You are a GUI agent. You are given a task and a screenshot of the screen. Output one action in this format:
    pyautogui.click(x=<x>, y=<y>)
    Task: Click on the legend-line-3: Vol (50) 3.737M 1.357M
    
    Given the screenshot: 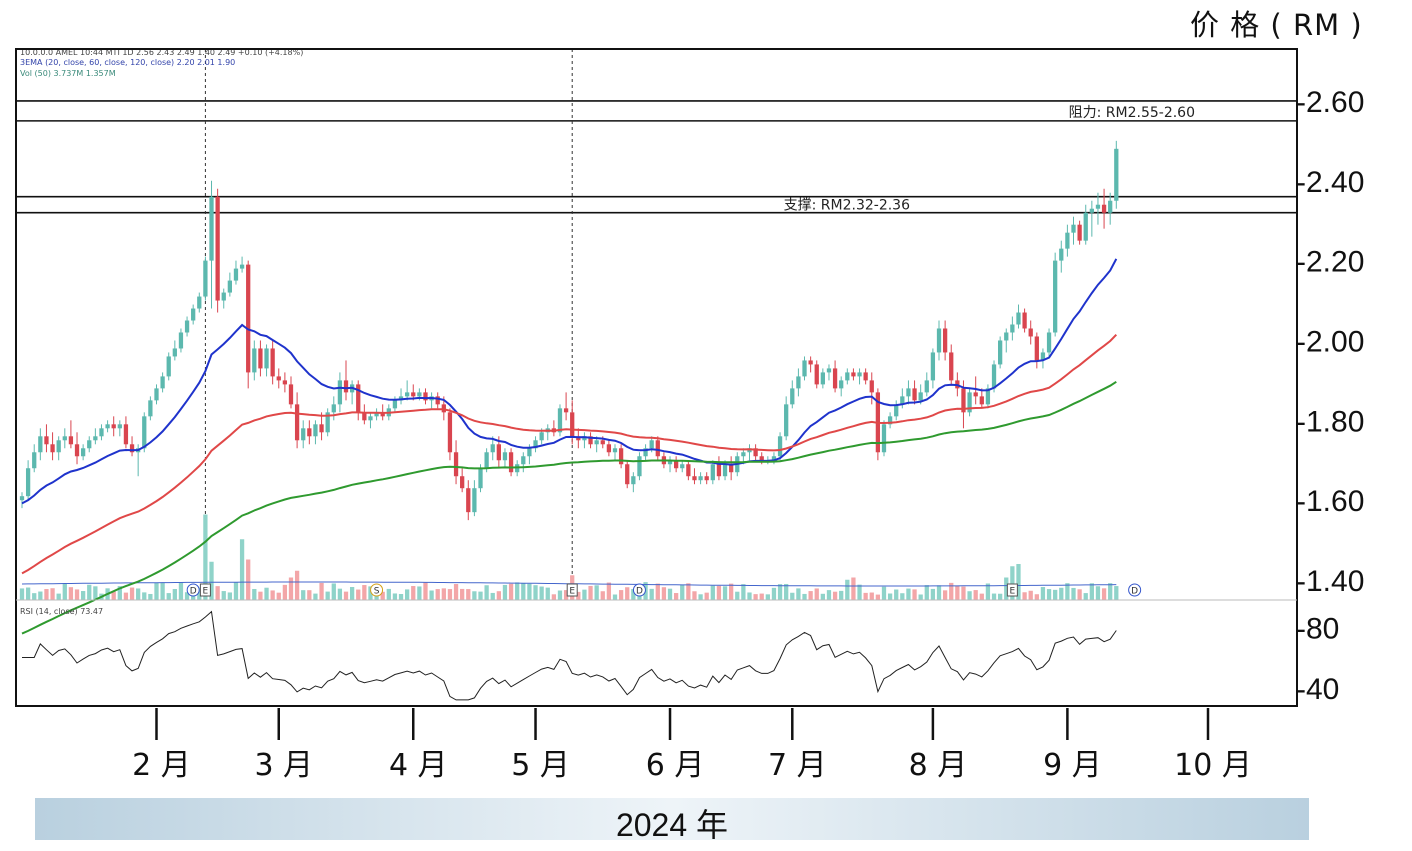 What is the action you would take?
    pyautogui.click(x=68, y=73)
    